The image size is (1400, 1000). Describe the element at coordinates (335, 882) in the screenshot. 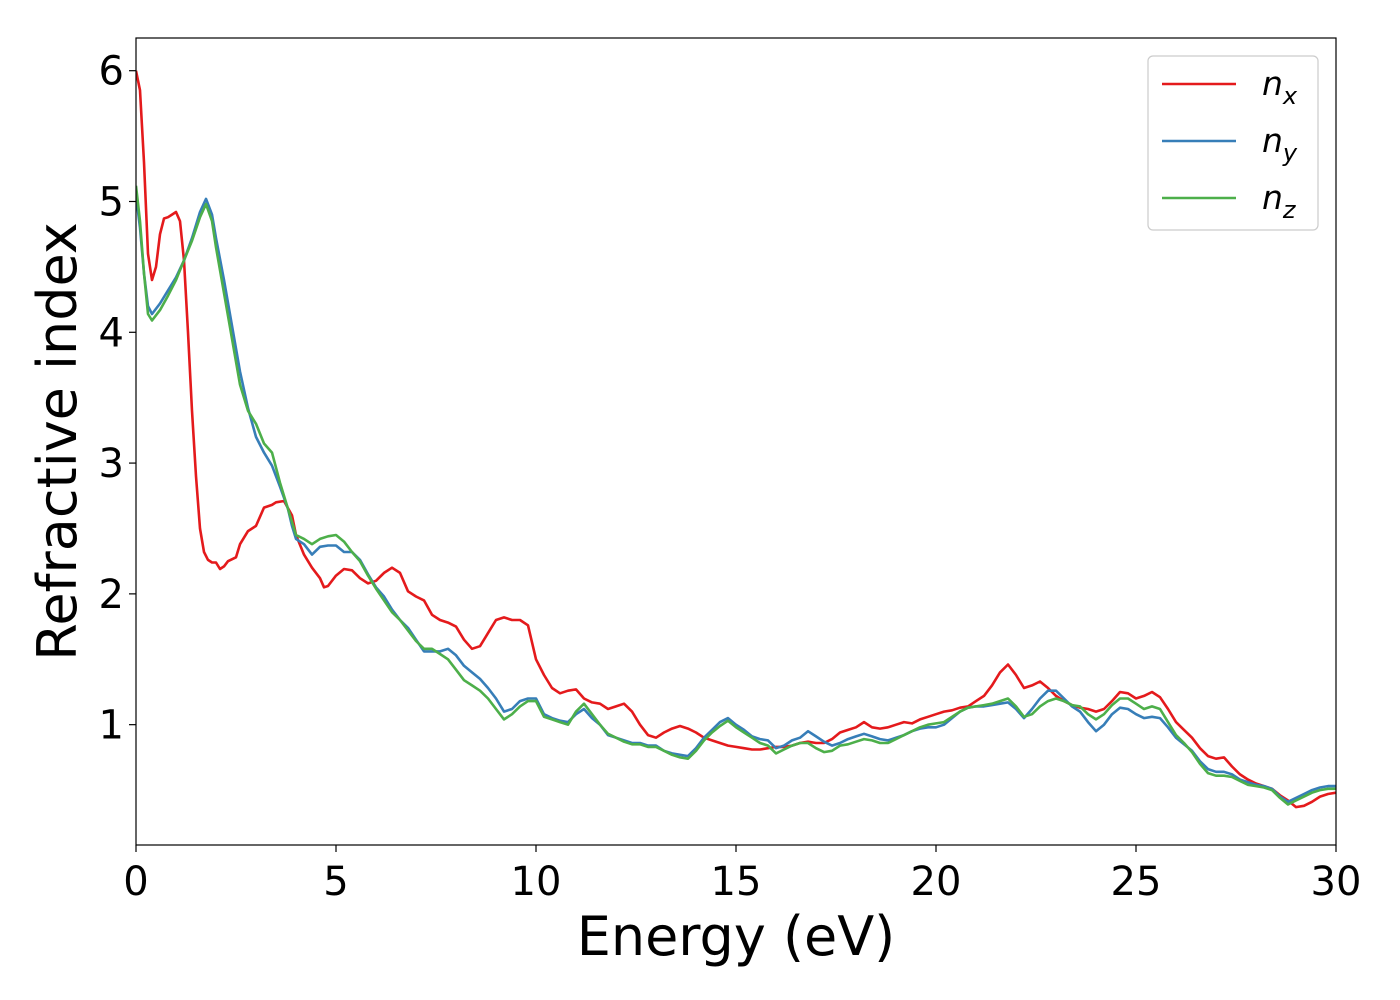

I see `x-tick-label: 5` at that location.